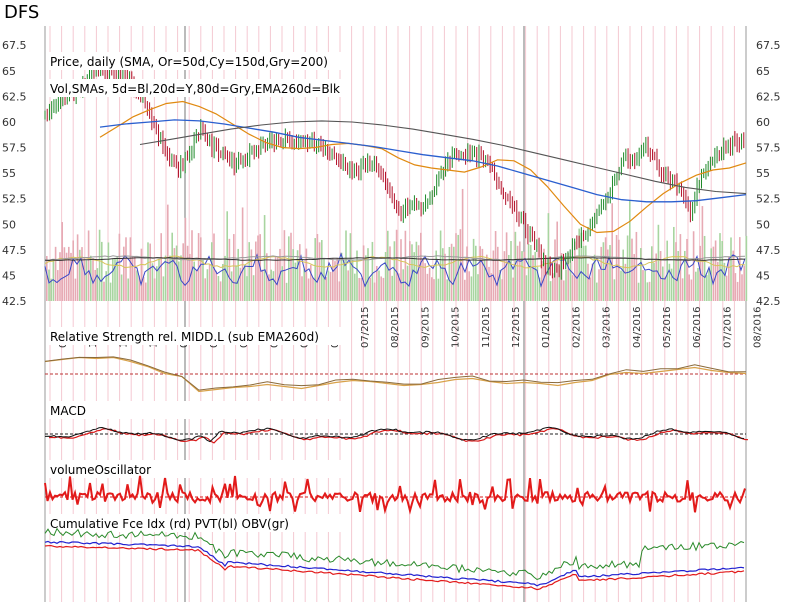 The height and width of the screenshot is (602, 797). What do you see at coordinates (395, 495) in the screenshot?
I see `volosc-line` at bounding box center [395, 495].